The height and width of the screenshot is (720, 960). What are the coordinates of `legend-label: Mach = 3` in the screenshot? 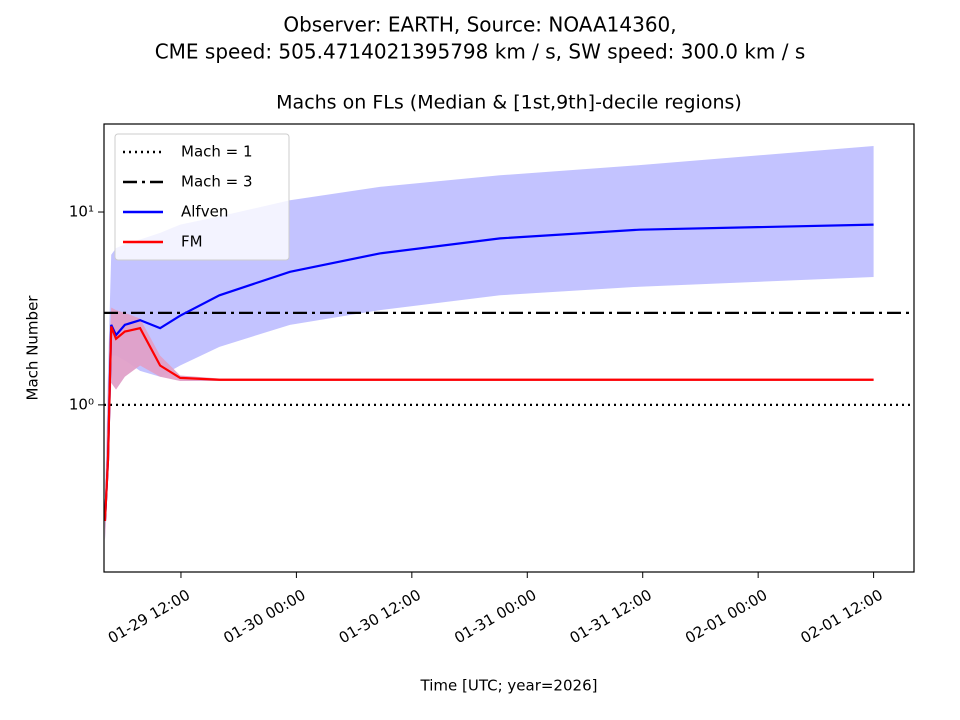 It's located at (217, 182).